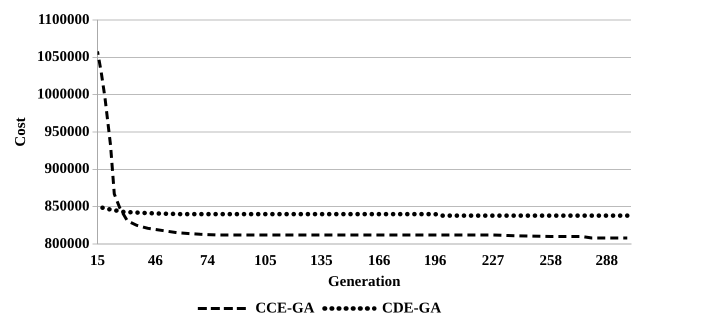 Image resolution: width=719 pixels, height=334 pixels. Describe the element at coordinates (208, 260) in the screenshot. I see `x-tick-label: 74` at that location.